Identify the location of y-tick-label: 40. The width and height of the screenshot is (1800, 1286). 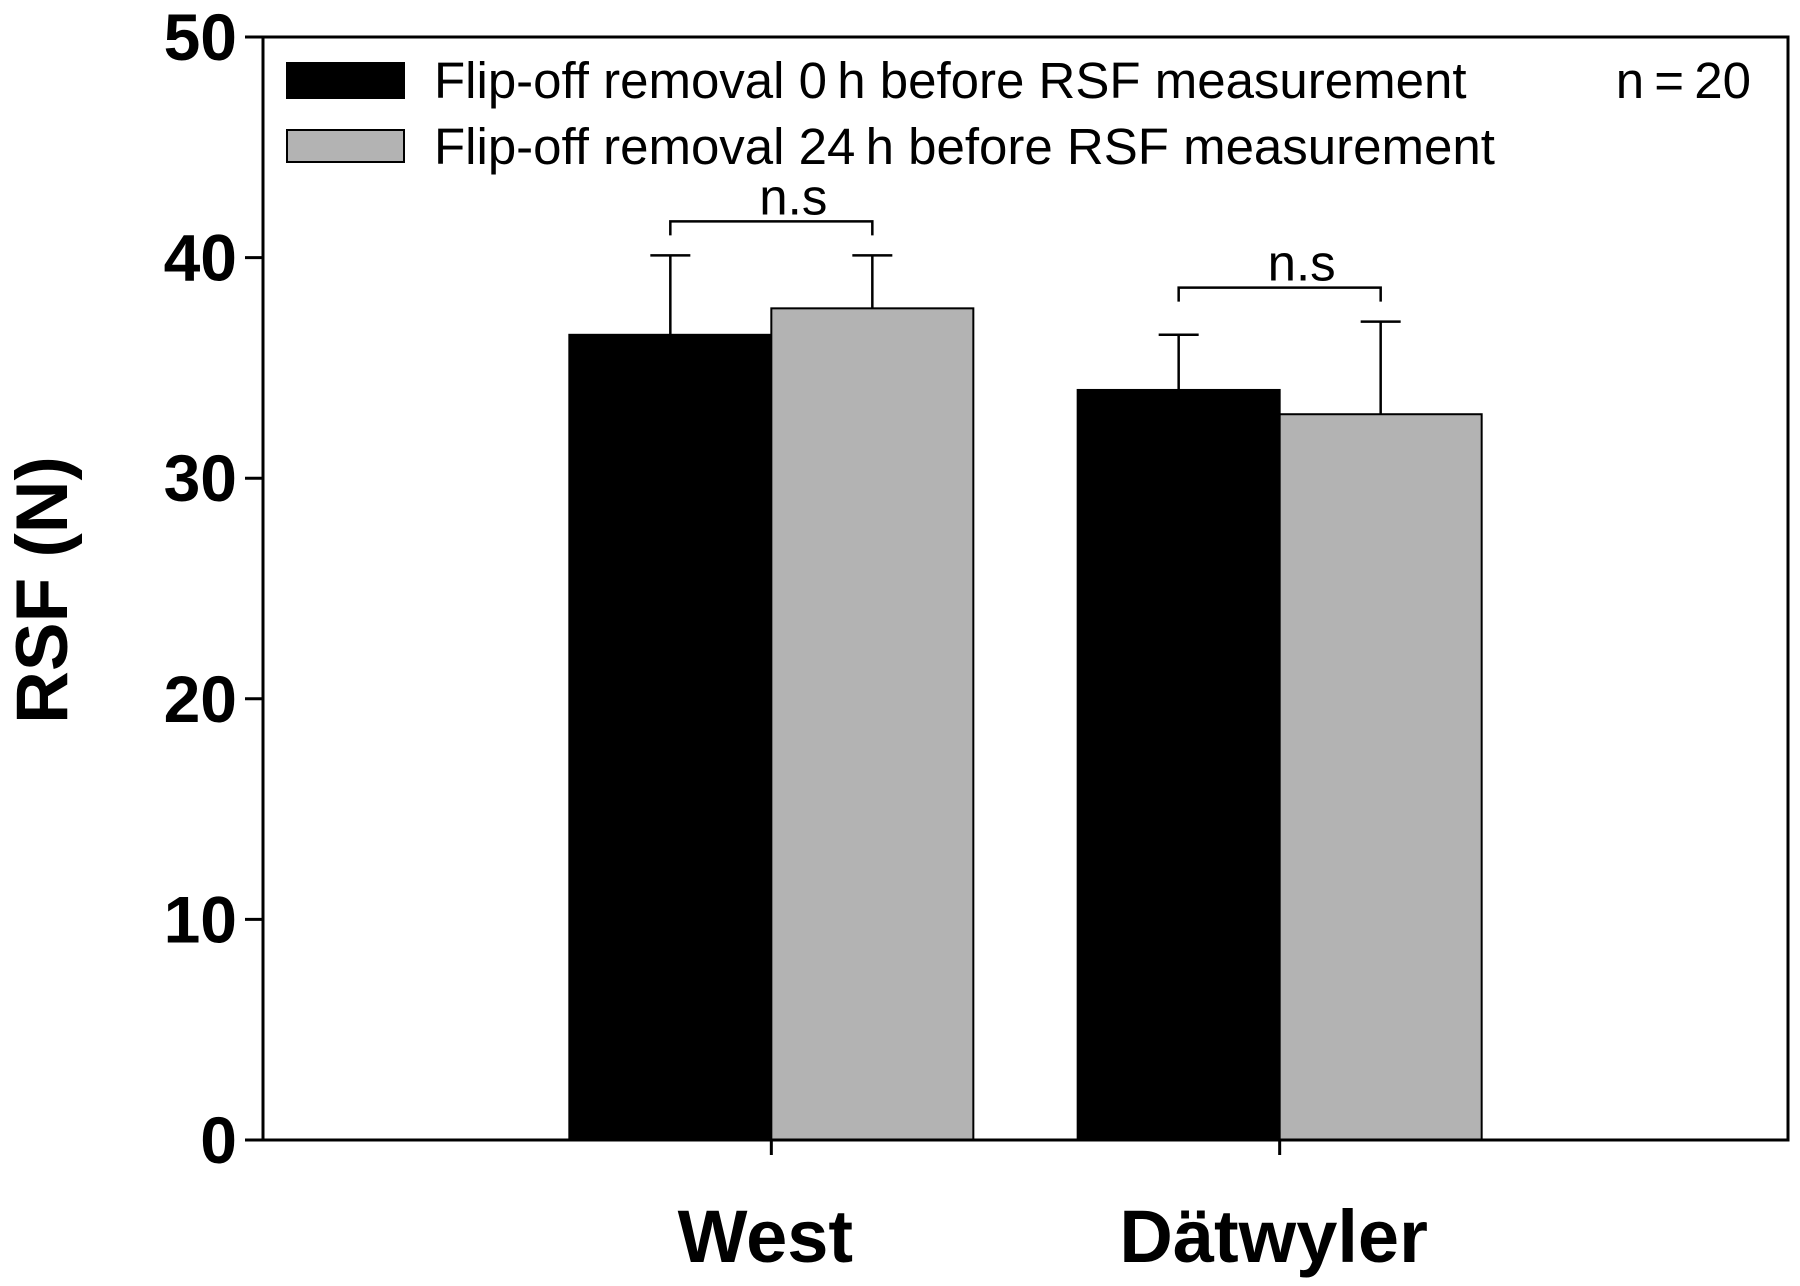
(200, 258).